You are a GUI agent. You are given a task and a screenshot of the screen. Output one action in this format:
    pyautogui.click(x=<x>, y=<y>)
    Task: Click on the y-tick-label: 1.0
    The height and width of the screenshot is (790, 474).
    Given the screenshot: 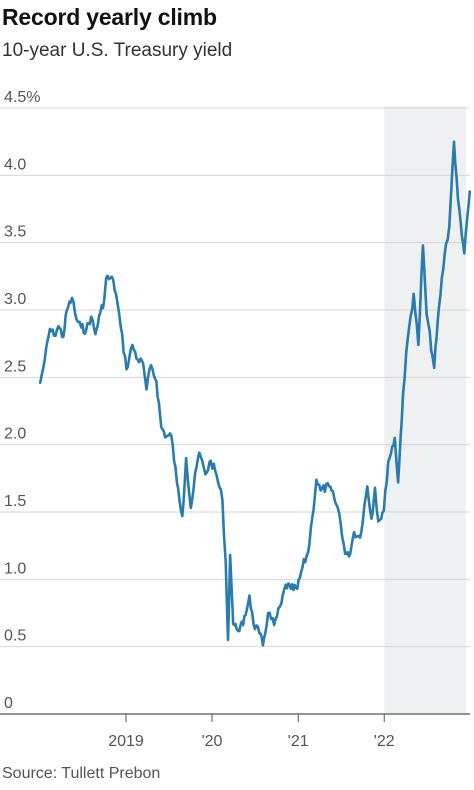 What is the action you would take?
    pyautogui.click(x=15, y=568)
    